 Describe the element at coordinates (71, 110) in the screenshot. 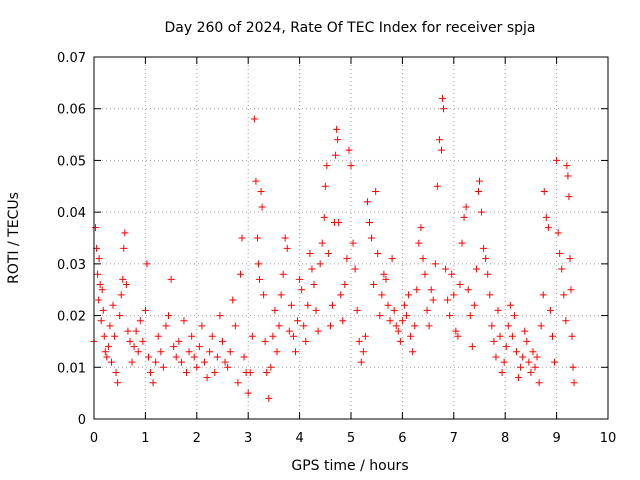

I see `y-tick-label: 0.06` at that location.